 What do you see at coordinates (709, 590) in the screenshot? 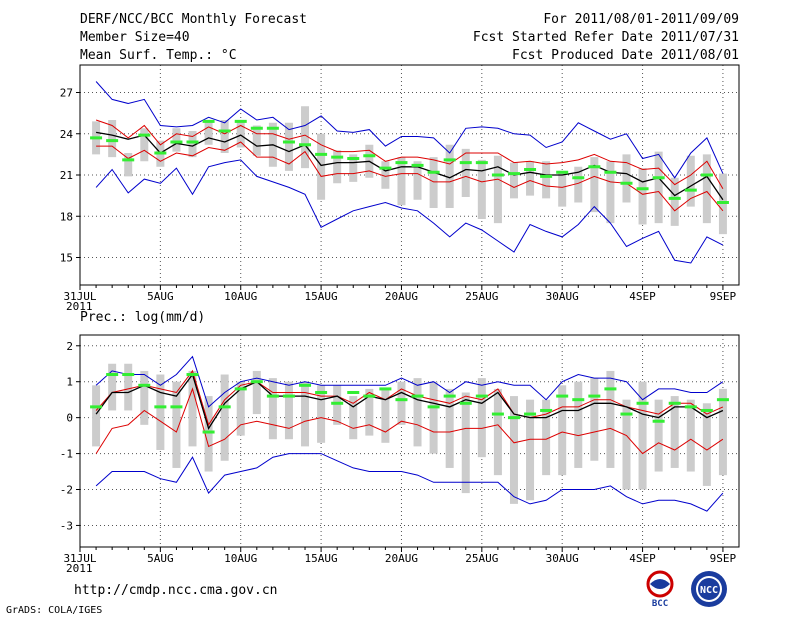
I see `ncc-logo-text: NCC` at bounding box center [709, 590].